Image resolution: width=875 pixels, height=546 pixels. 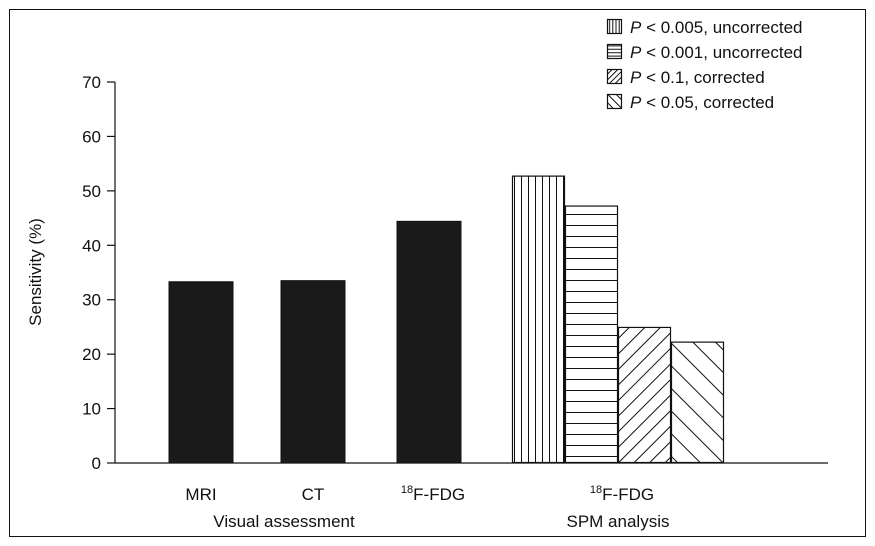 What do you see at coordinates (702, 77) in the screenshot?
I see `legend-text: < 0.1, corrected` at bounding box center [702, 77].